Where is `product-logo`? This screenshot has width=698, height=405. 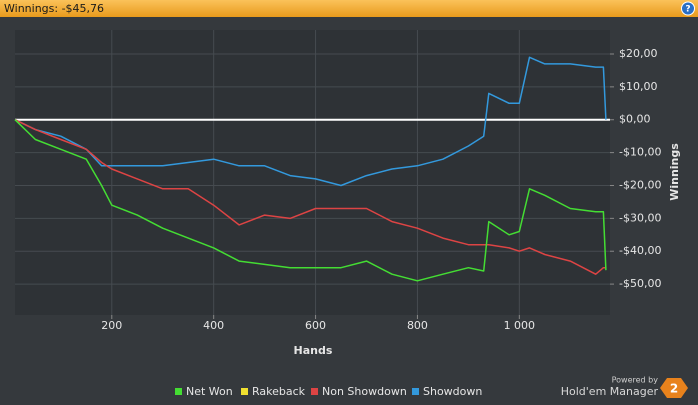
product-logo is located at coordinates (674, 388).